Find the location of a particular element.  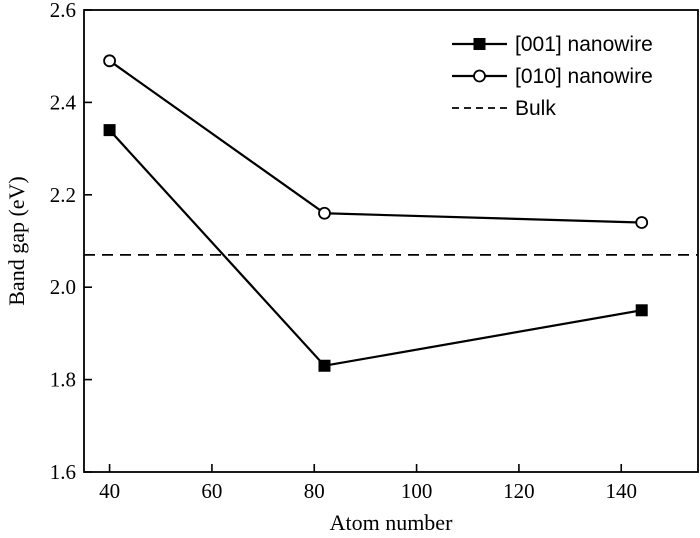

x-tick-label: 100 is located at coordinates (417, 491).